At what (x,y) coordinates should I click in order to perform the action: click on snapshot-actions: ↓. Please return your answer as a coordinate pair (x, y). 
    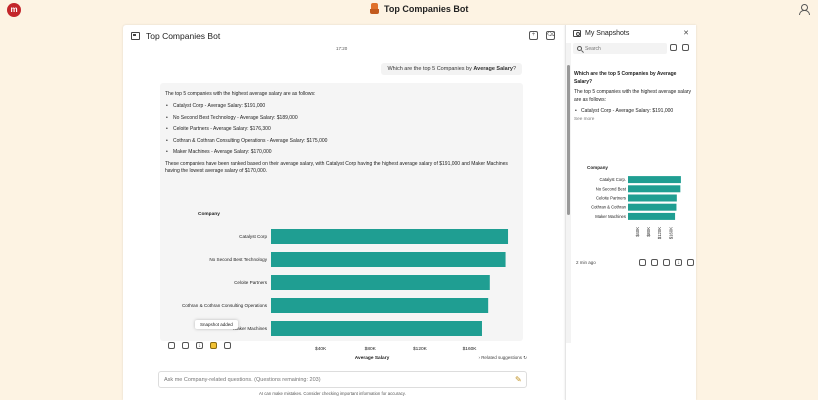
    Looking at the image, I should click on (666, 262).